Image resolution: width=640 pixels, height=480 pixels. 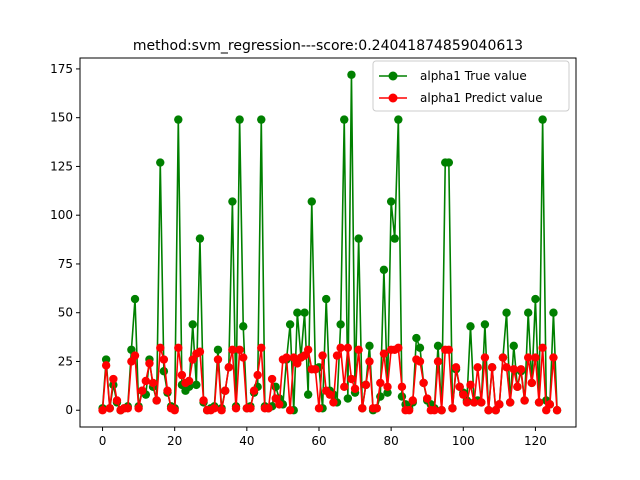 I want to click on y-tick-label: 100, so click(x=61, y=215).